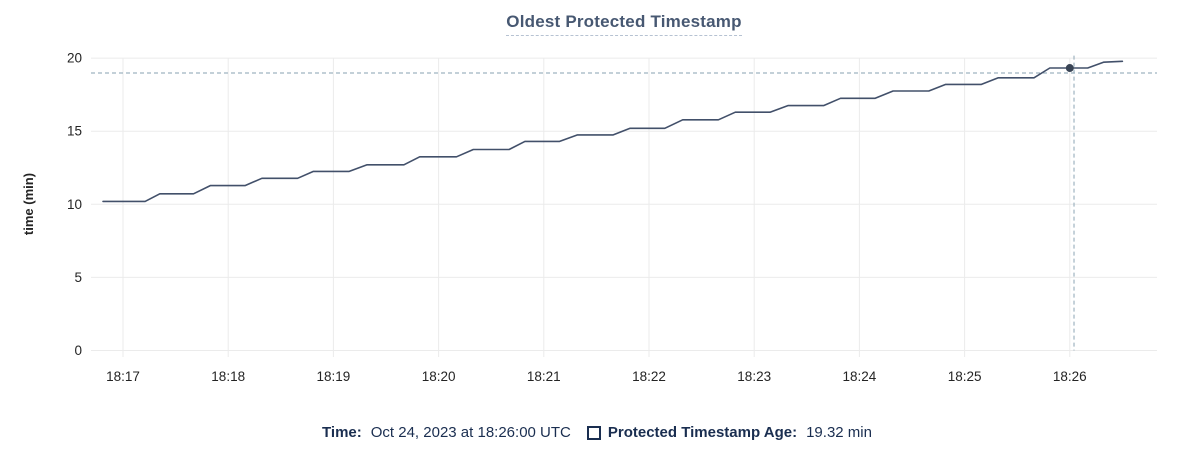 Image resolution: width=1194 pixels, height=466 pixels. I want to click on y-tick-label: 0, so click(78, 350).